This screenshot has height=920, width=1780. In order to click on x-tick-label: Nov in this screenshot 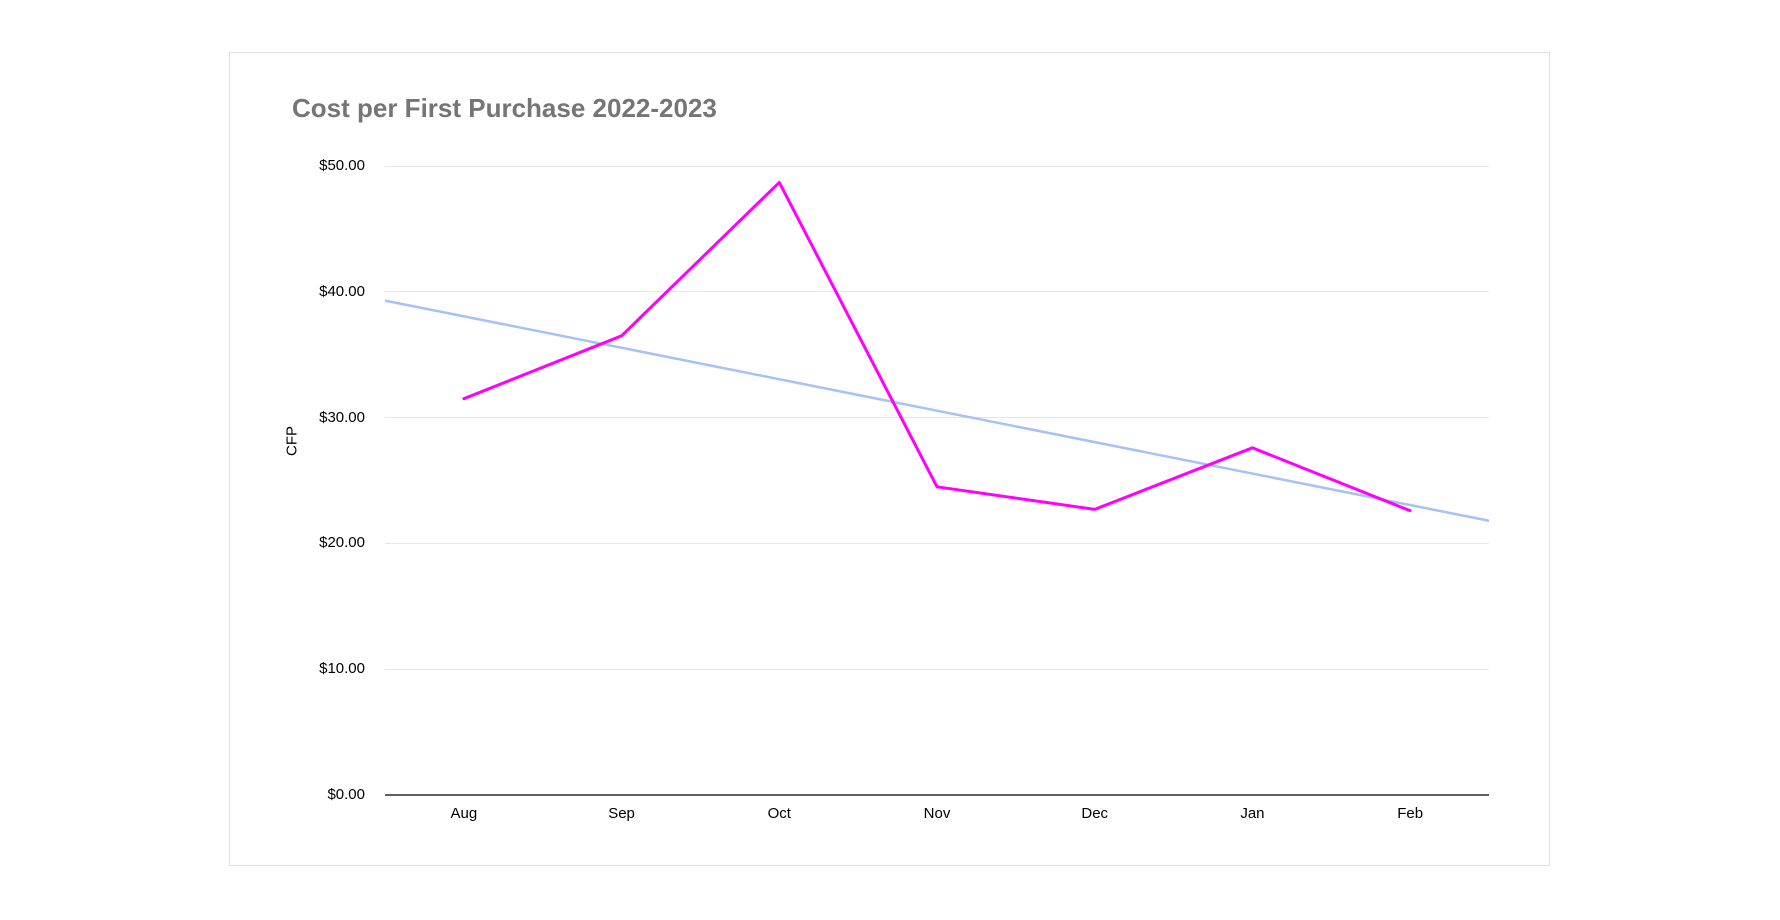, I will do `click(937, 813)`.